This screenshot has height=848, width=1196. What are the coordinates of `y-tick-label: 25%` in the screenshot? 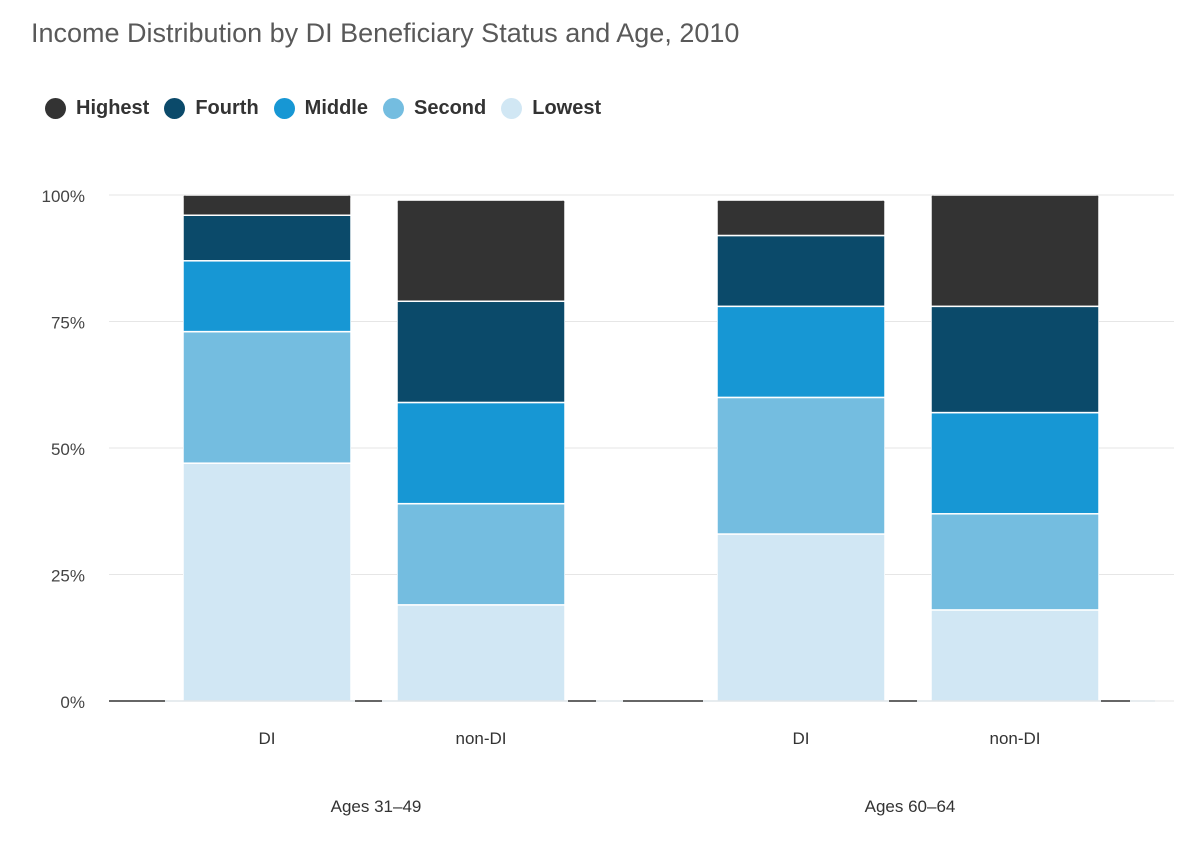 It's located at (68, 576).